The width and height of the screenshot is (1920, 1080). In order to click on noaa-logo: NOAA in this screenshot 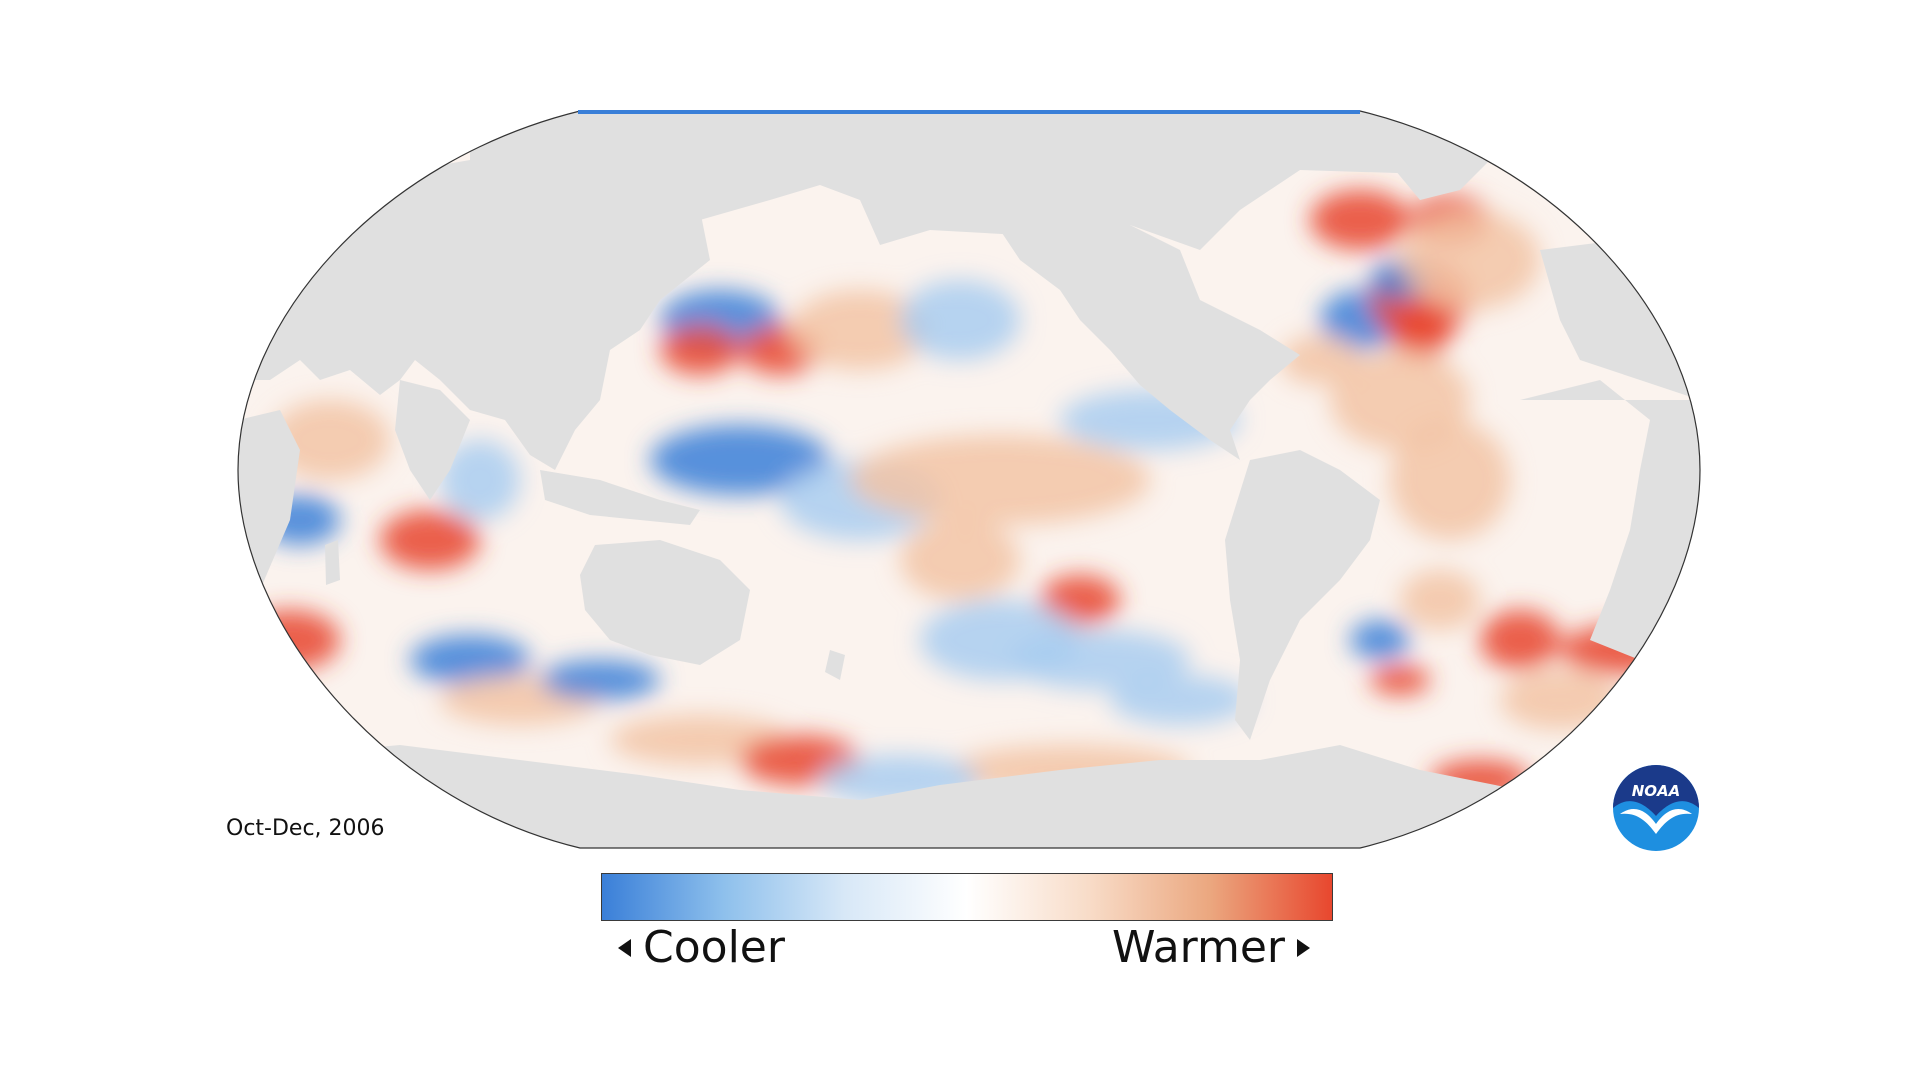, I will do `click(1656, 808)`.